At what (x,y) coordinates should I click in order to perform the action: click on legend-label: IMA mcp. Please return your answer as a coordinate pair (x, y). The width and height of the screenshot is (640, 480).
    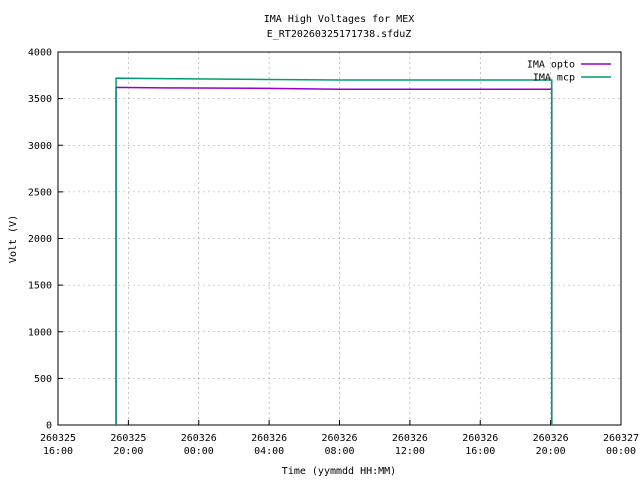
    Looking at the image, I should click on (554, 78).